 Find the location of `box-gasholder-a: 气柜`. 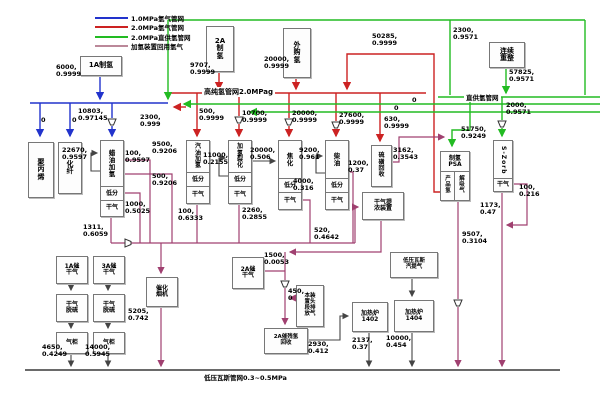

box-gasholder-a: 气柜 is located at coordinates (72, 343).